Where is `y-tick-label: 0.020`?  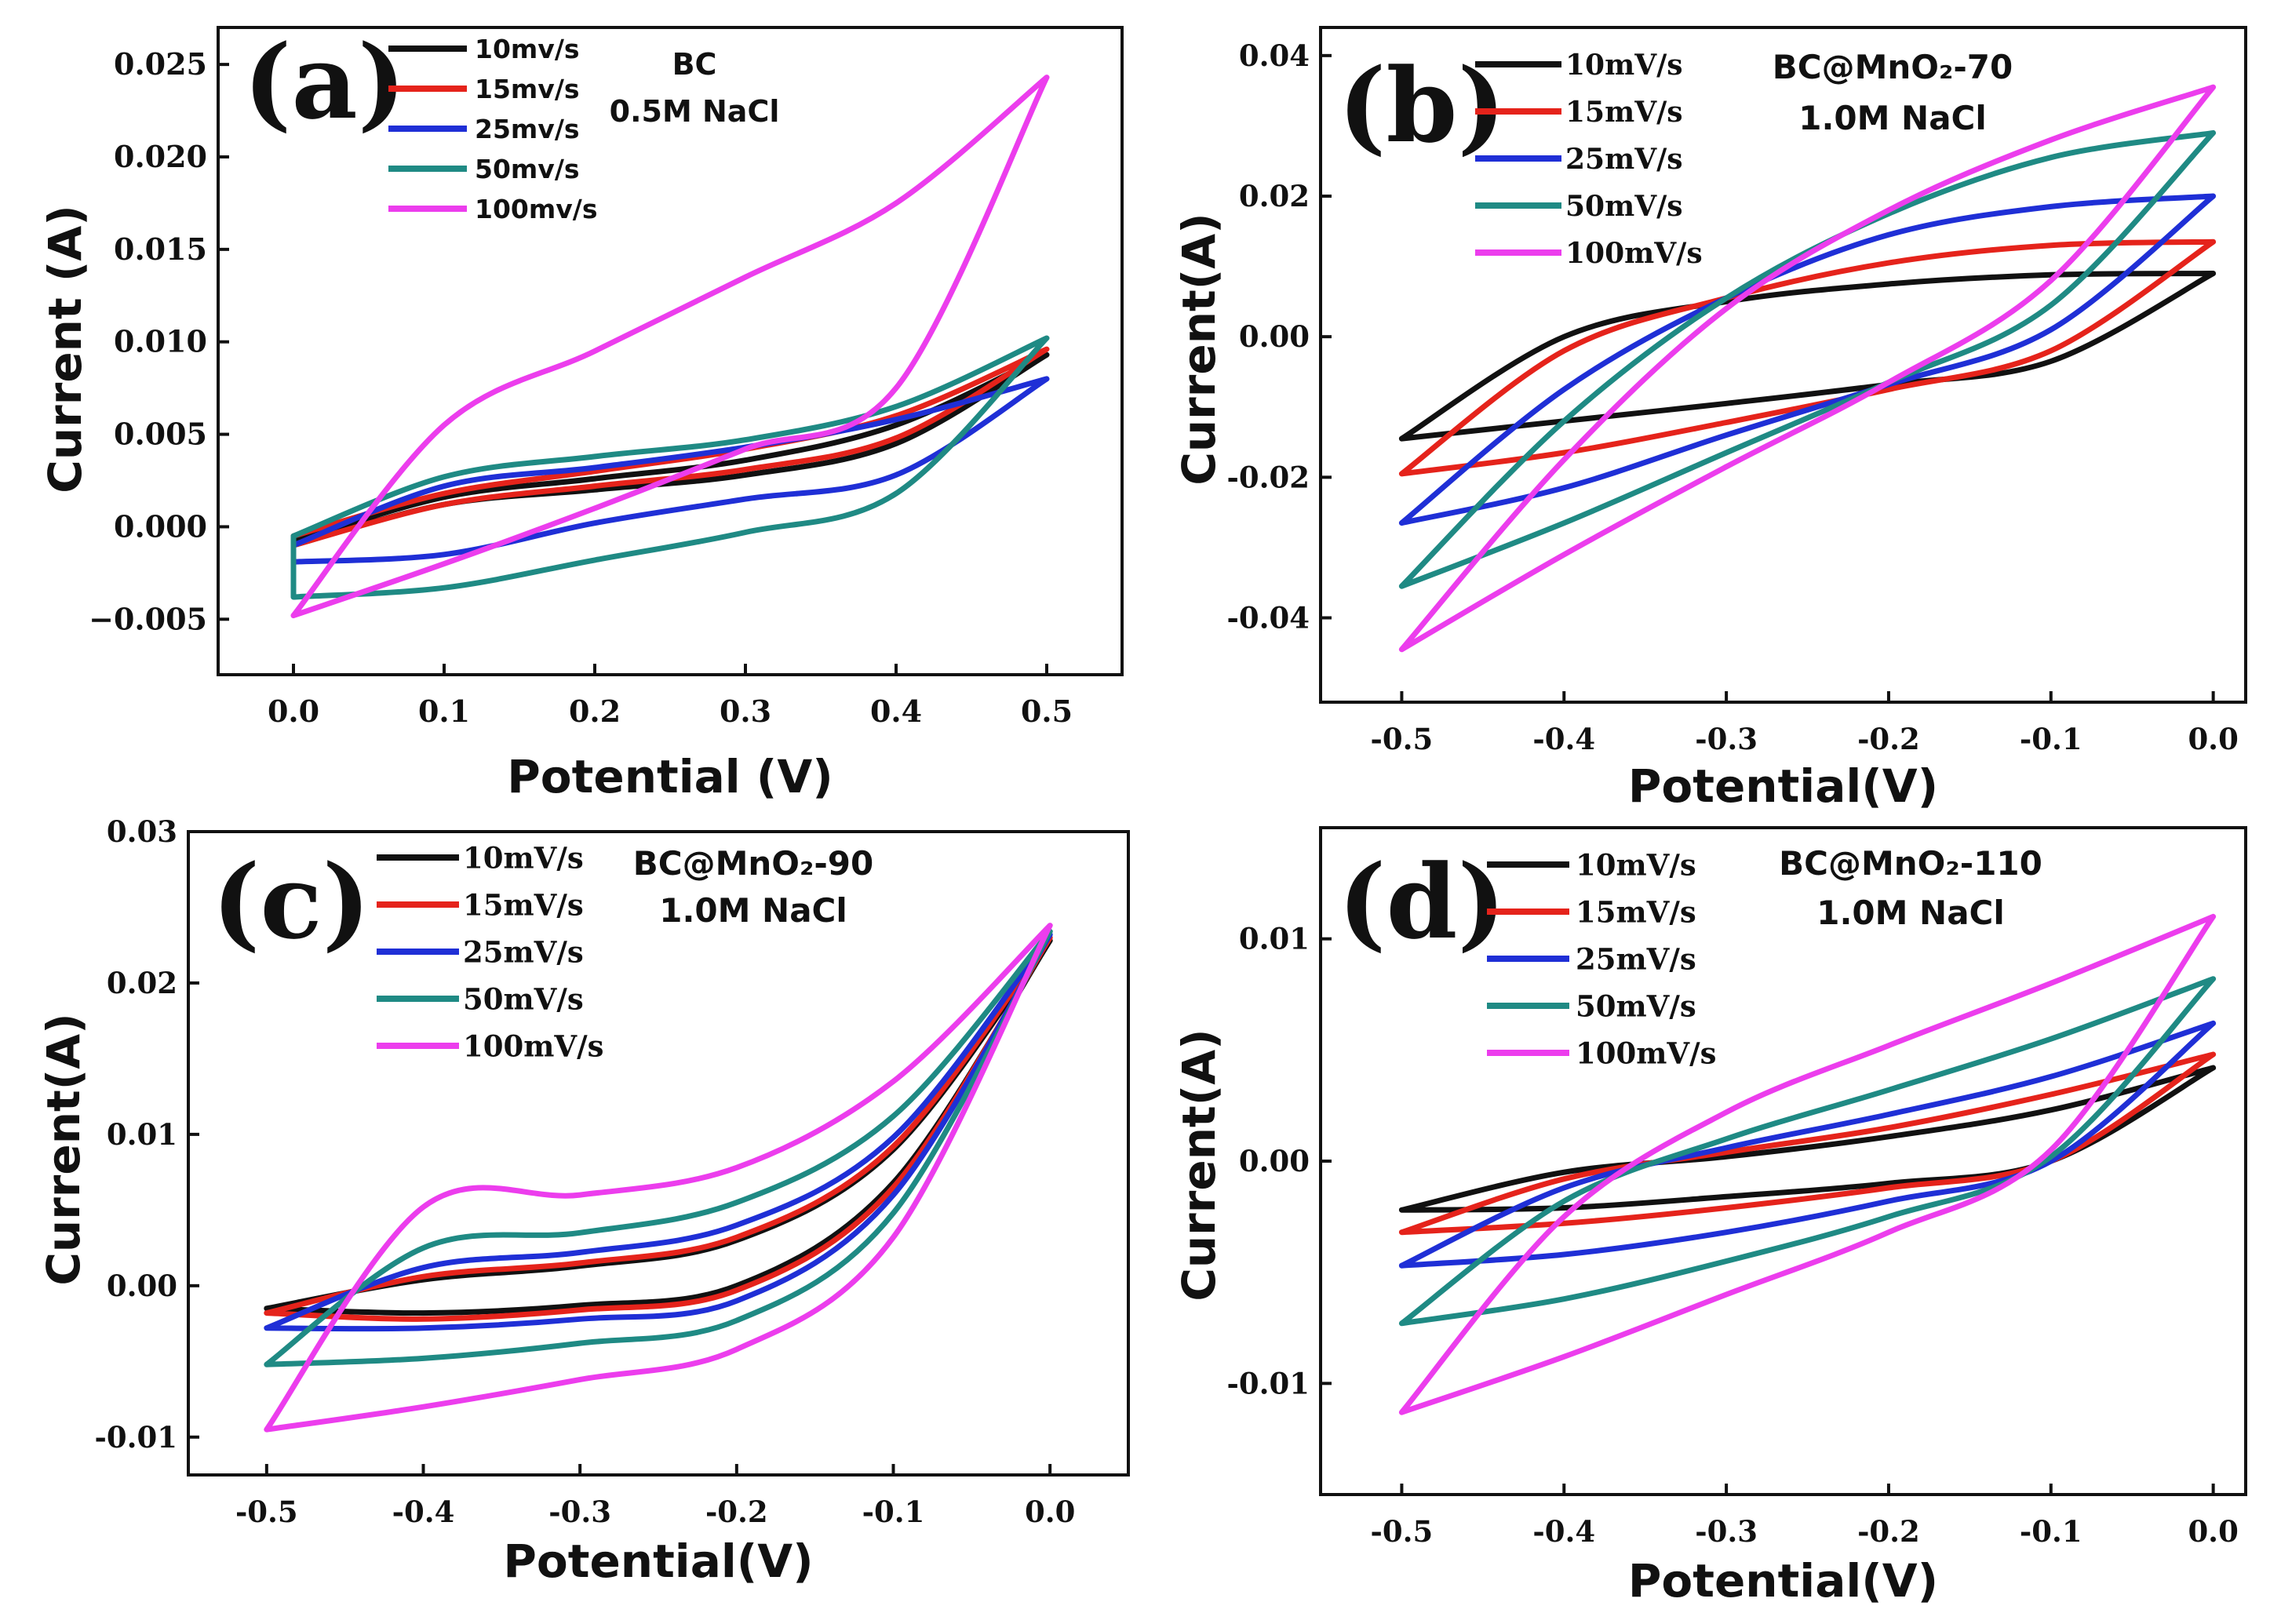
y-tick-label: 0.020 is located at coordinates (160, 156).